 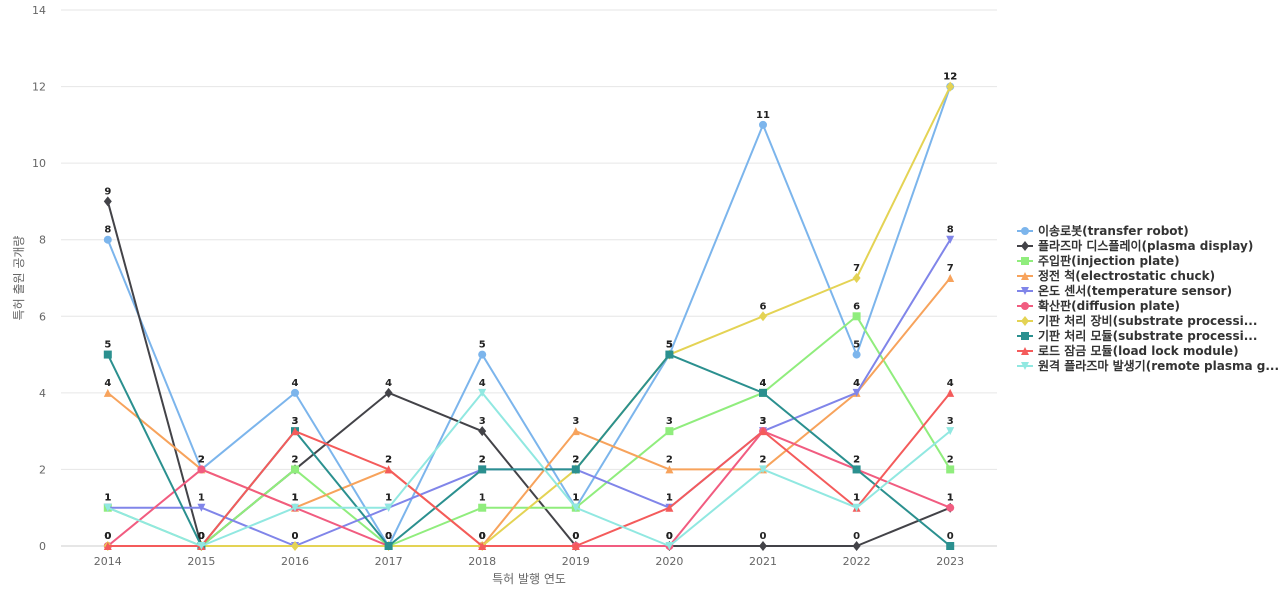 What do you see at coordinates (1135, 290) in the screenshot?
I see `legend-label: 온도 센서(temperature sensor)` at bounding box center [1135, 290].